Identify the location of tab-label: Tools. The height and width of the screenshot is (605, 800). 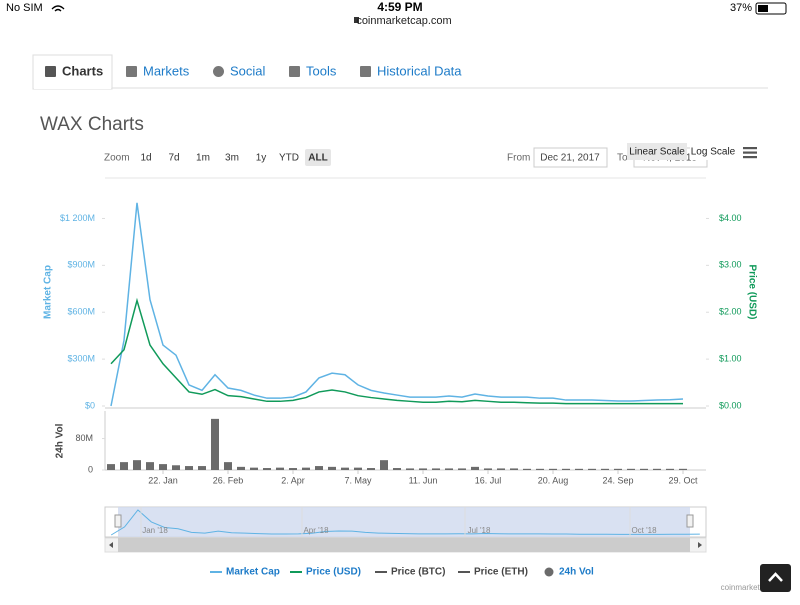
(321, 70).